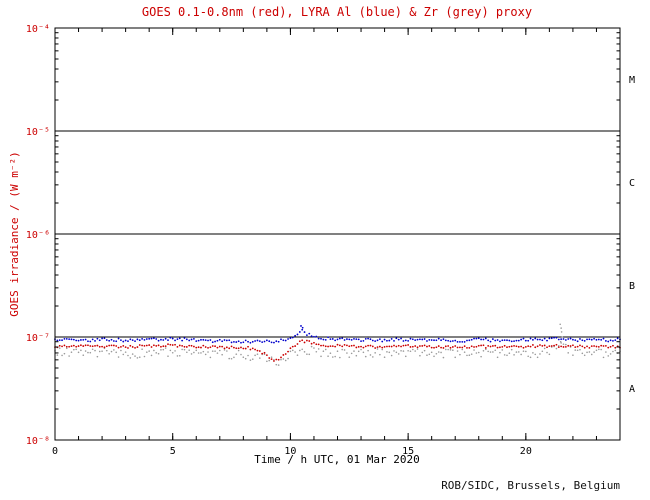 This screenshot has width=650, height=500. Describe the element at coordinates (173, 451) in the screenshot. I see `x-tick-label: 5` at that location.